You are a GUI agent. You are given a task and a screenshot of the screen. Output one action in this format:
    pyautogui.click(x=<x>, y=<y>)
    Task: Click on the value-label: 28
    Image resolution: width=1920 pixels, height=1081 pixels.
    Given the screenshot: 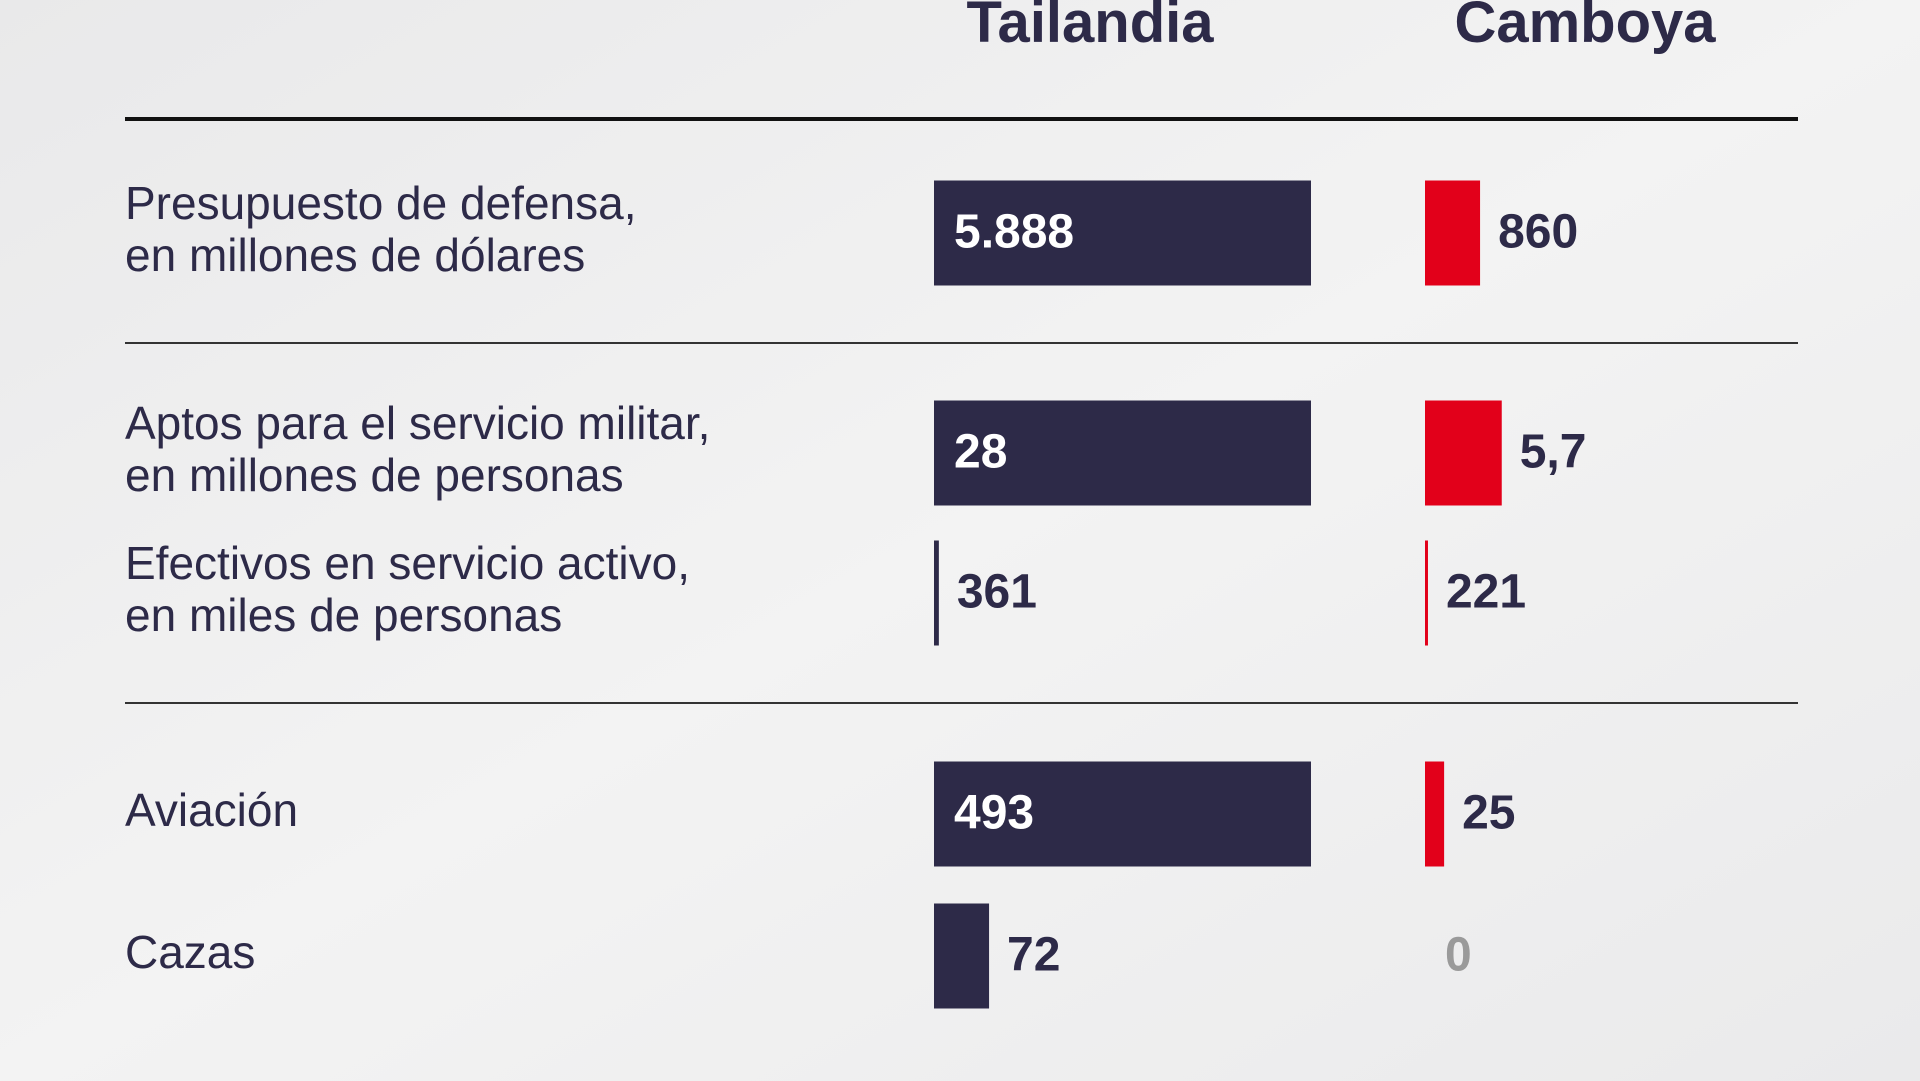 What is the action you would take?
    pyautogui.click(x=980, y=452)
    